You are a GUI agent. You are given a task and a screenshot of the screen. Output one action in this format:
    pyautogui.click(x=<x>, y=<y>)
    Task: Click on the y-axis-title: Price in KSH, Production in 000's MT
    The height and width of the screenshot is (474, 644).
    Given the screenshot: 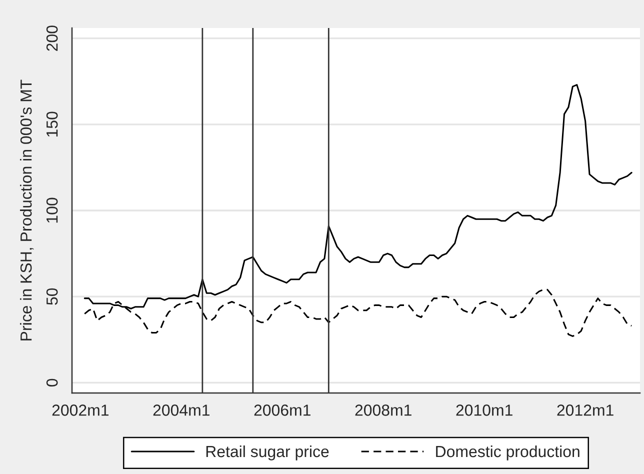 What is the action you would take?
    pyautogui.click(x=27, y=210)
    